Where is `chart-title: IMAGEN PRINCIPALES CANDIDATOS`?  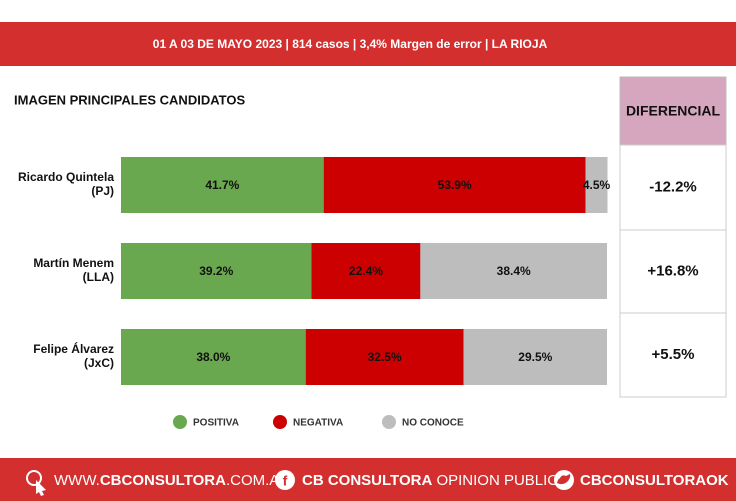 chart-title: IMAGEN PRINCIPALES CANDIDATOS is located at coordinates (129, 99).